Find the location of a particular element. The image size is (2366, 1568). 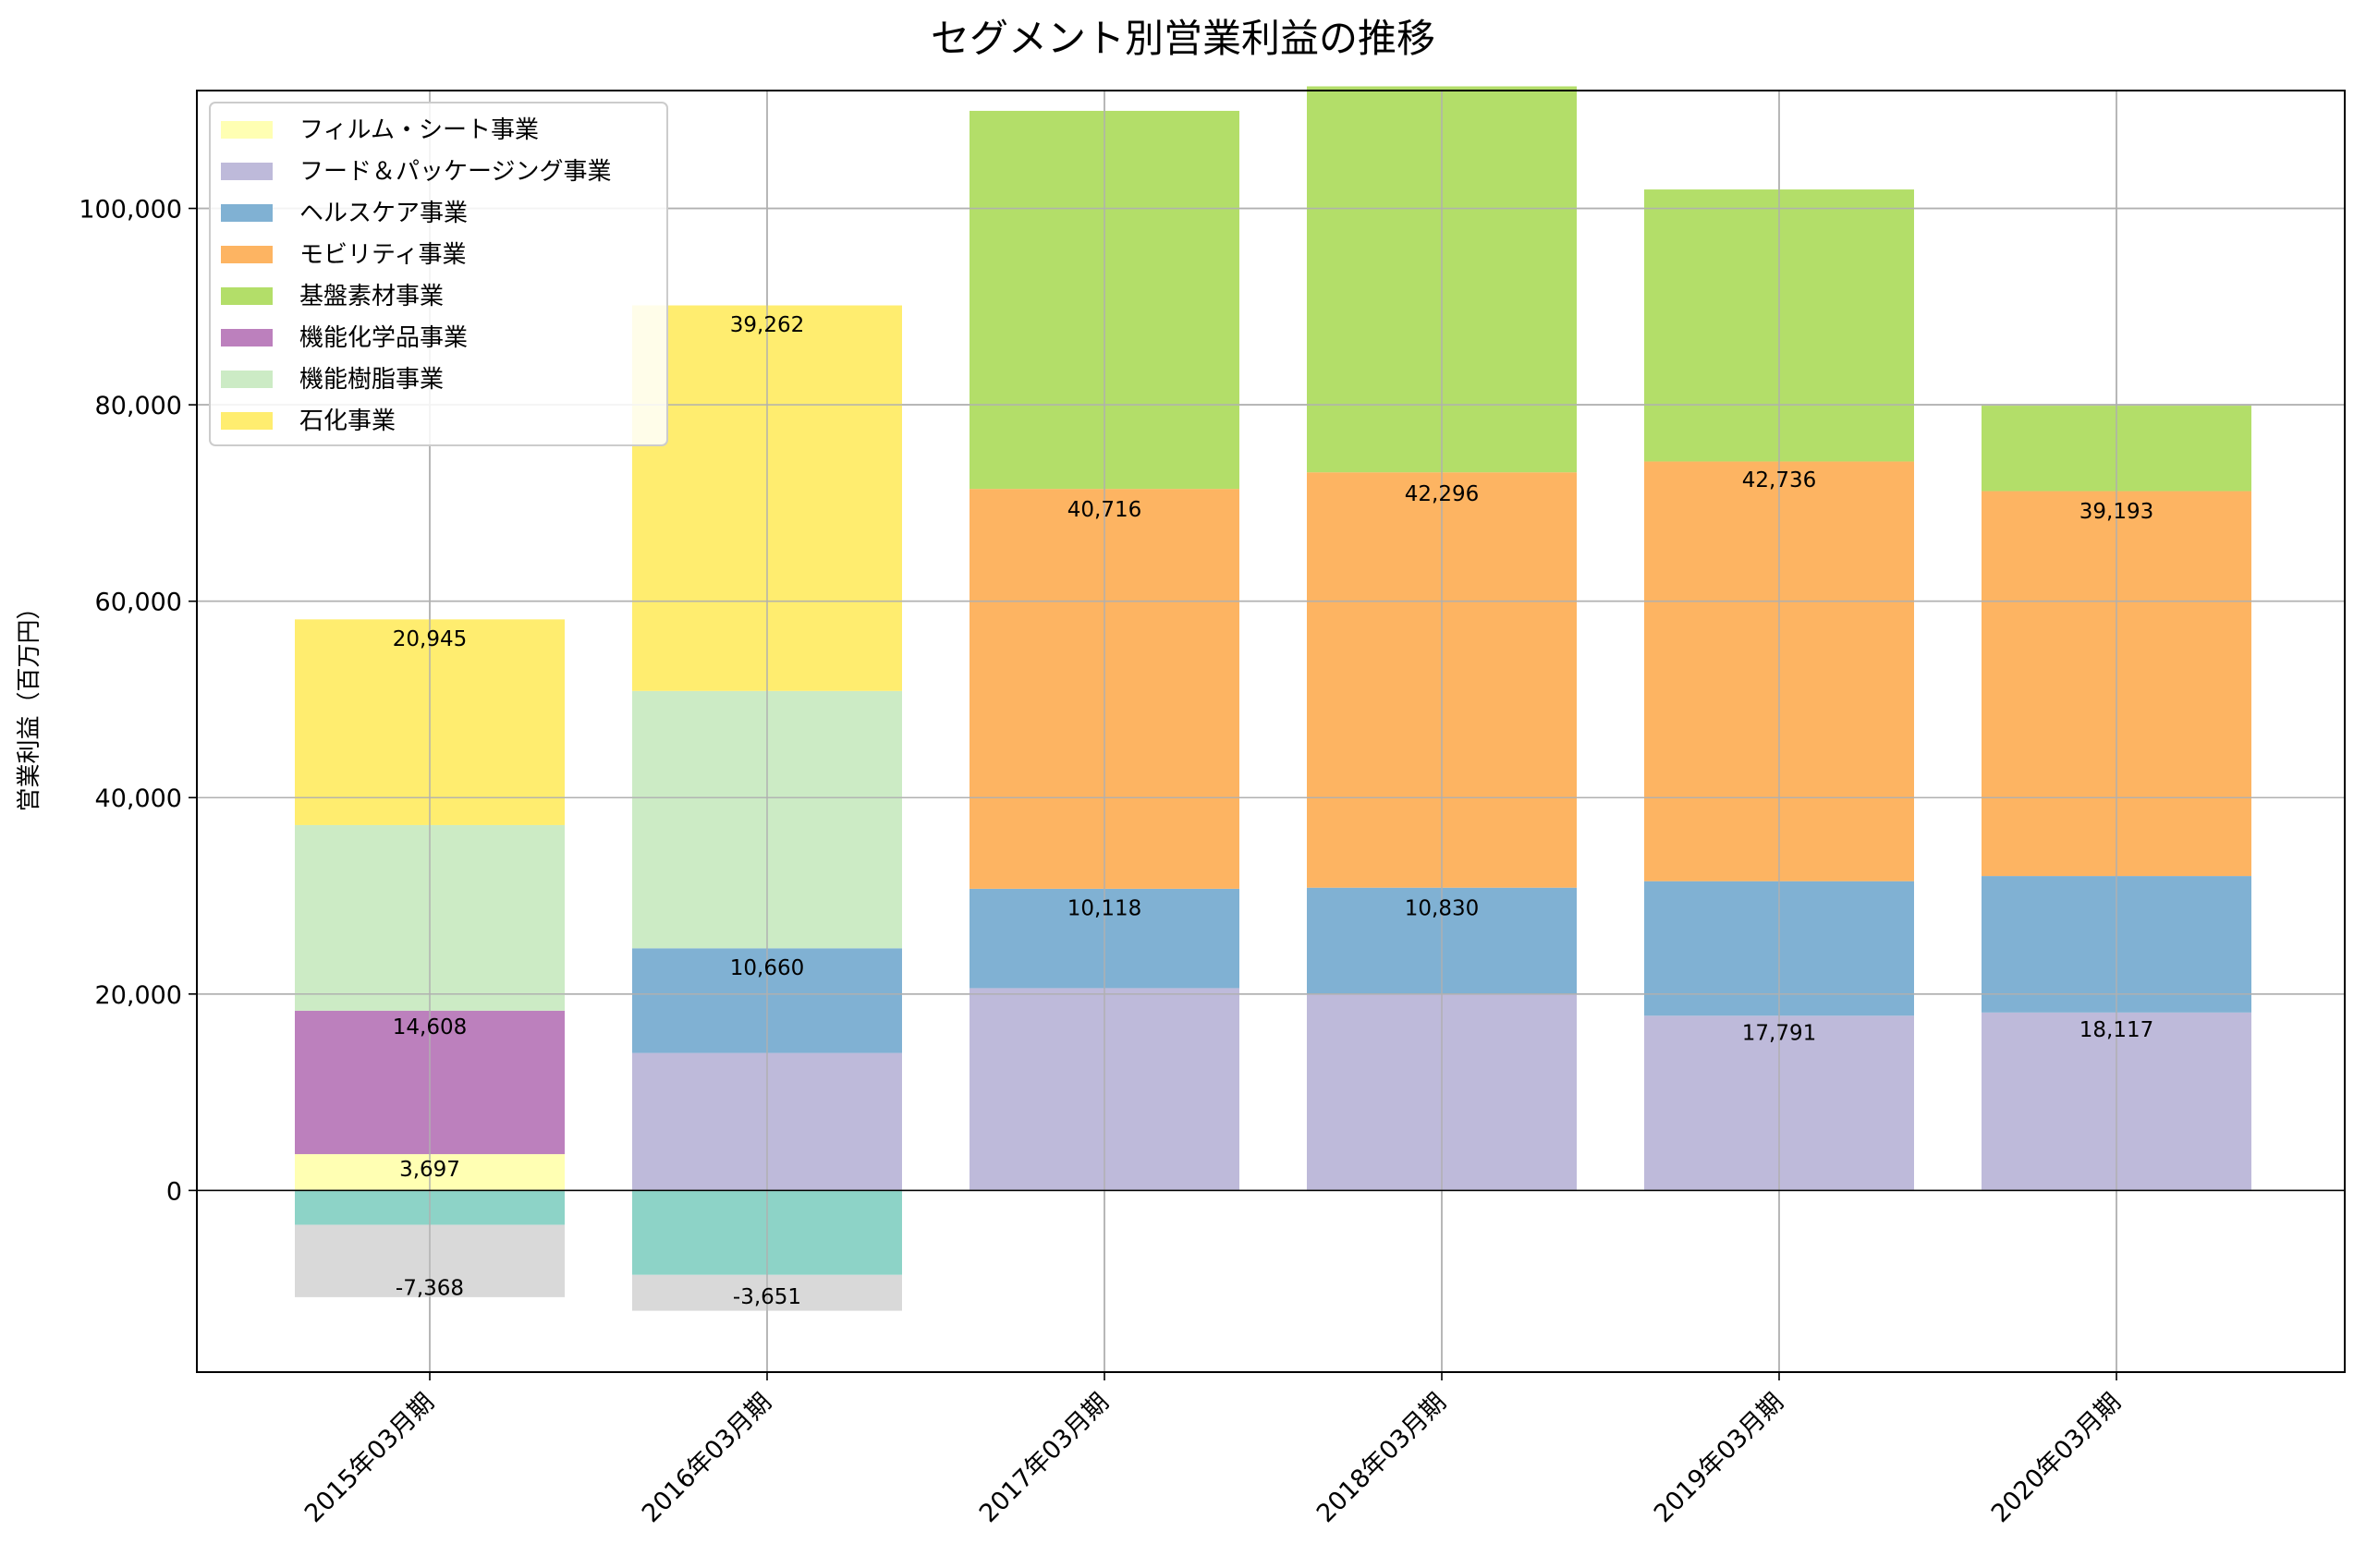

data-label: 10,830 is located at coordinates (1442, 908).